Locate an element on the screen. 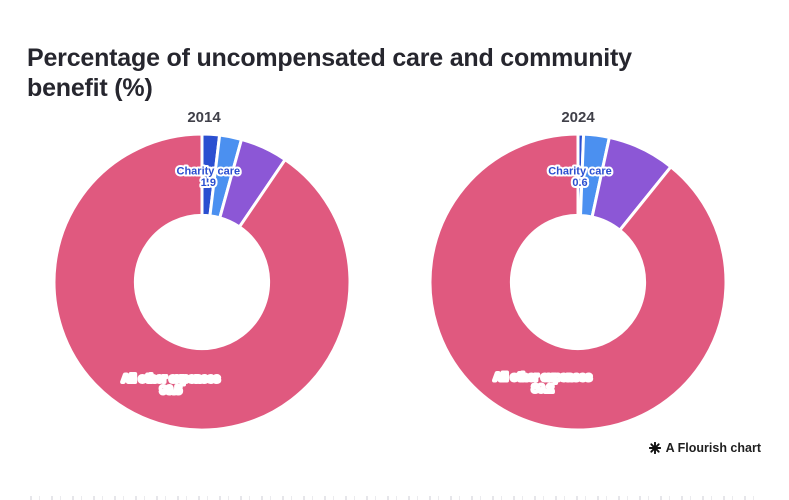 This screenshot has width=789, height=500. flourish-attribution-text: A Flourish chart is located at coordinates (713, 448).